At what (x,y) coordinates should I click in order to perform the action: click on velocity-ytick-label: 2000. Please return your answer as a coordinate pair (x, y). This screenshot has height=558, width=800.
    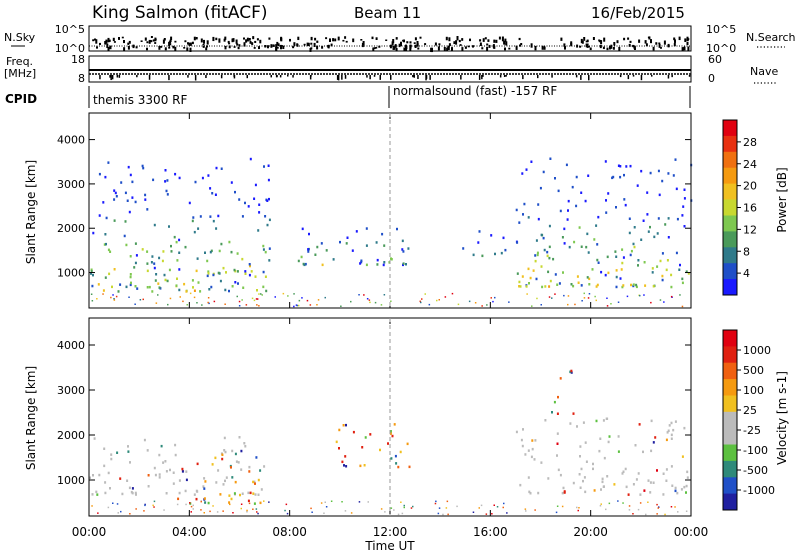
    Looking at the image, I should click on (71, 435).